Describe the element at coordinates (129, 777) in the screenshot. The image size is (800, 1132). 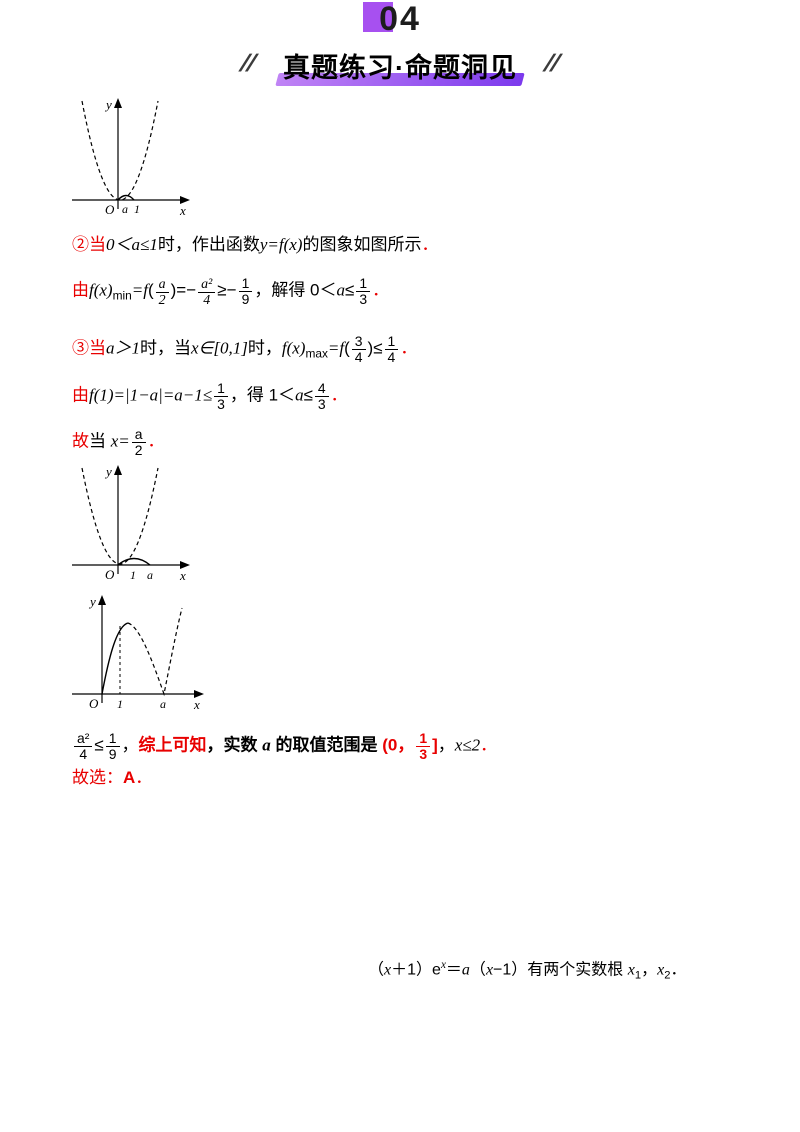
I see `text-segment: A` at that location.